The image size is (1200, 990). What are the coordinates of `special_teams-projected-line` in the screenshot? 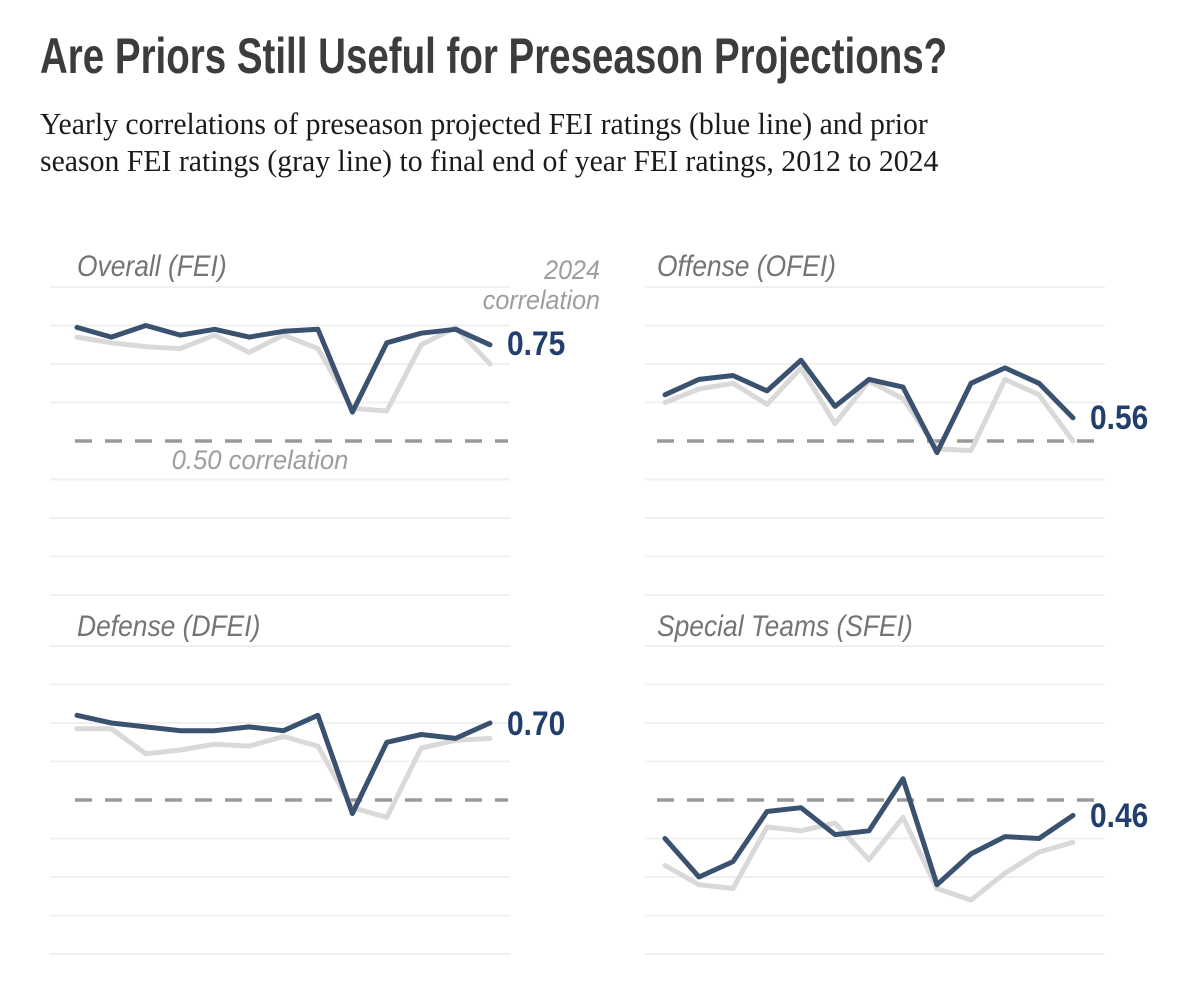 It's located at (869, 832).